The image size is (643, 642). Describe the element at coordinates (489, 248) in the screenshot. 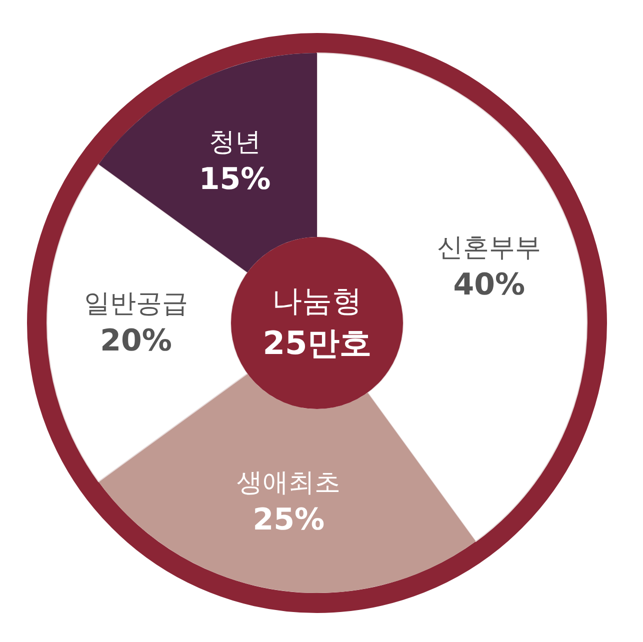

I see `slice-label: 신혼부부` at that location.